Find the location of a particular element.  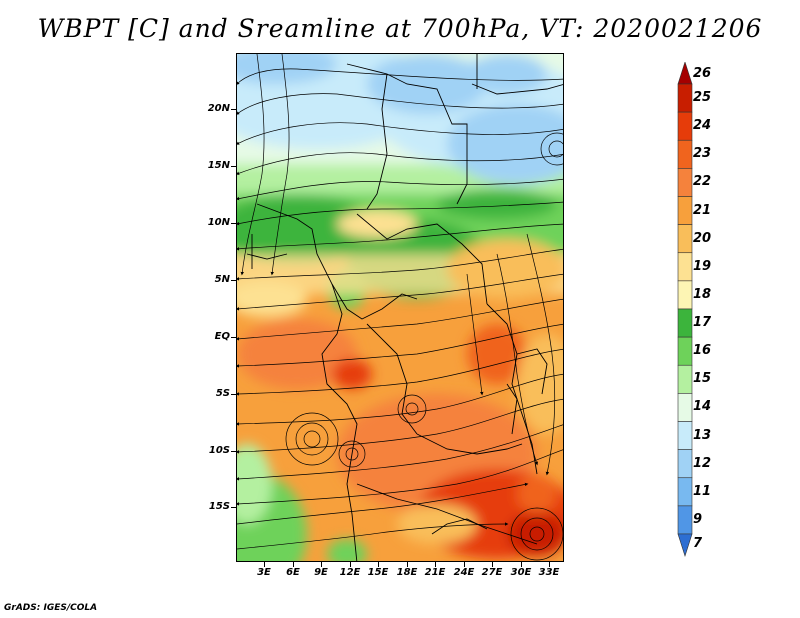

colorbar-label-20: 20 is located at coordinates (702, 238).